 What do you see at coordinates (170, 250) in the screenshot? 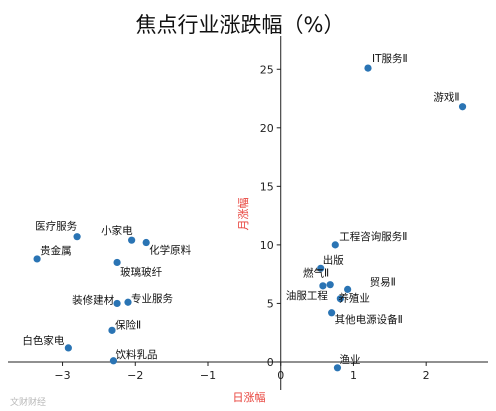
I see `point-label: 化学原料` at bounding box center [170, 250].